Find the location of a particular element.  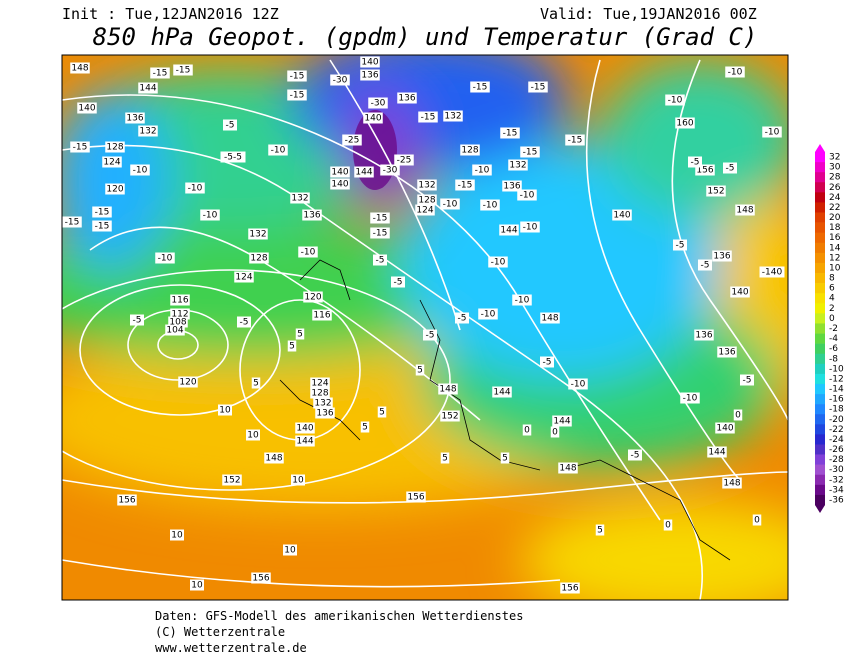

colorbar-label: 26 is located at coordinates (835, 188).